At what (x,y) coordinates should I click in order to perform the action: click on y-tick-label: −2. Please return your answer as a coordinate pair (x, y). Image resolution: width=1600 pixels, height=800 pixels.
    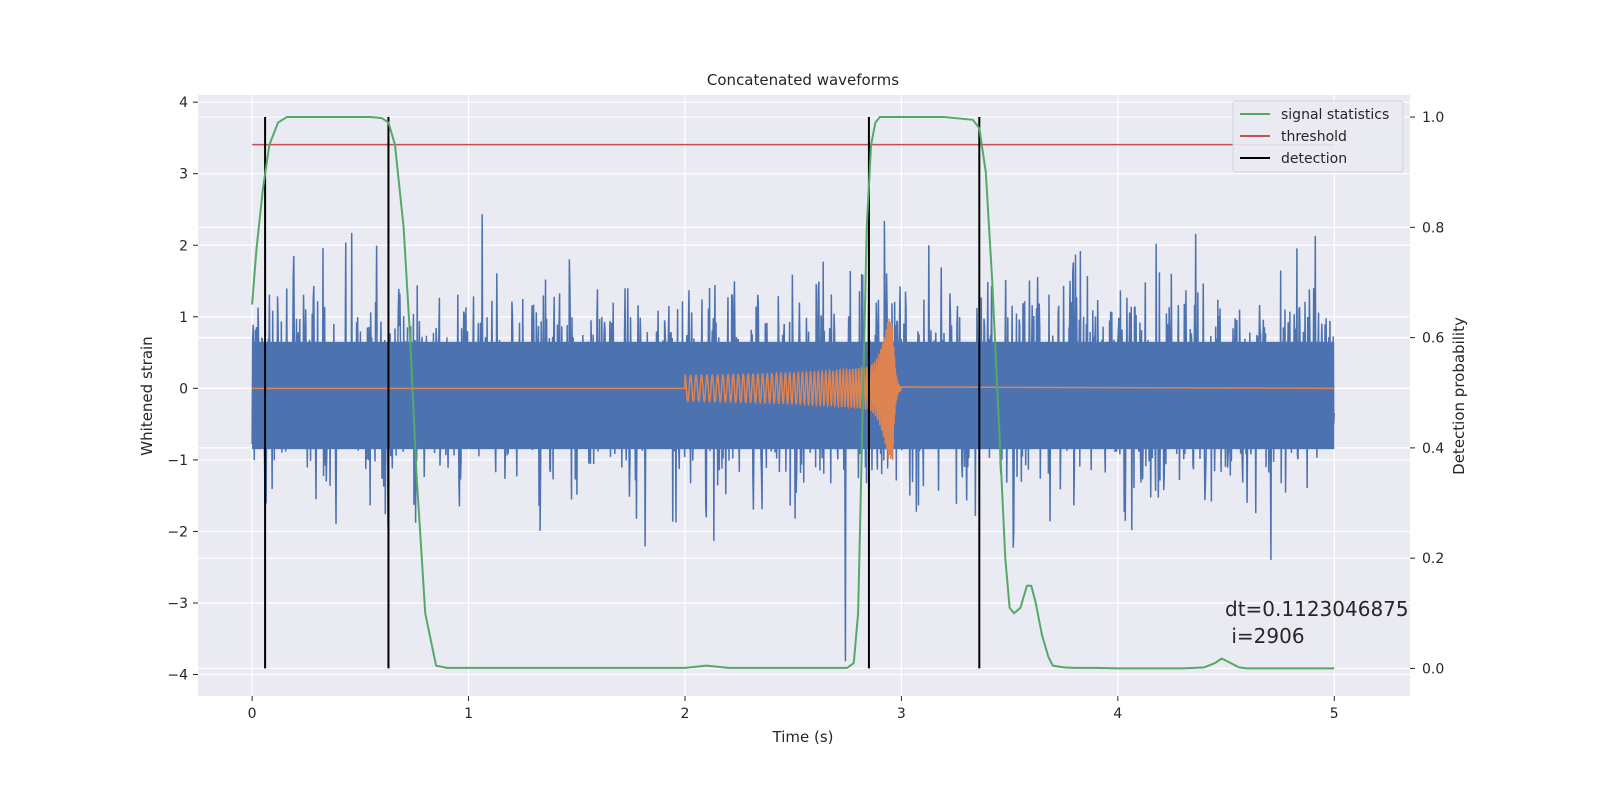
    Looking at the image, I should click on (177, 532).